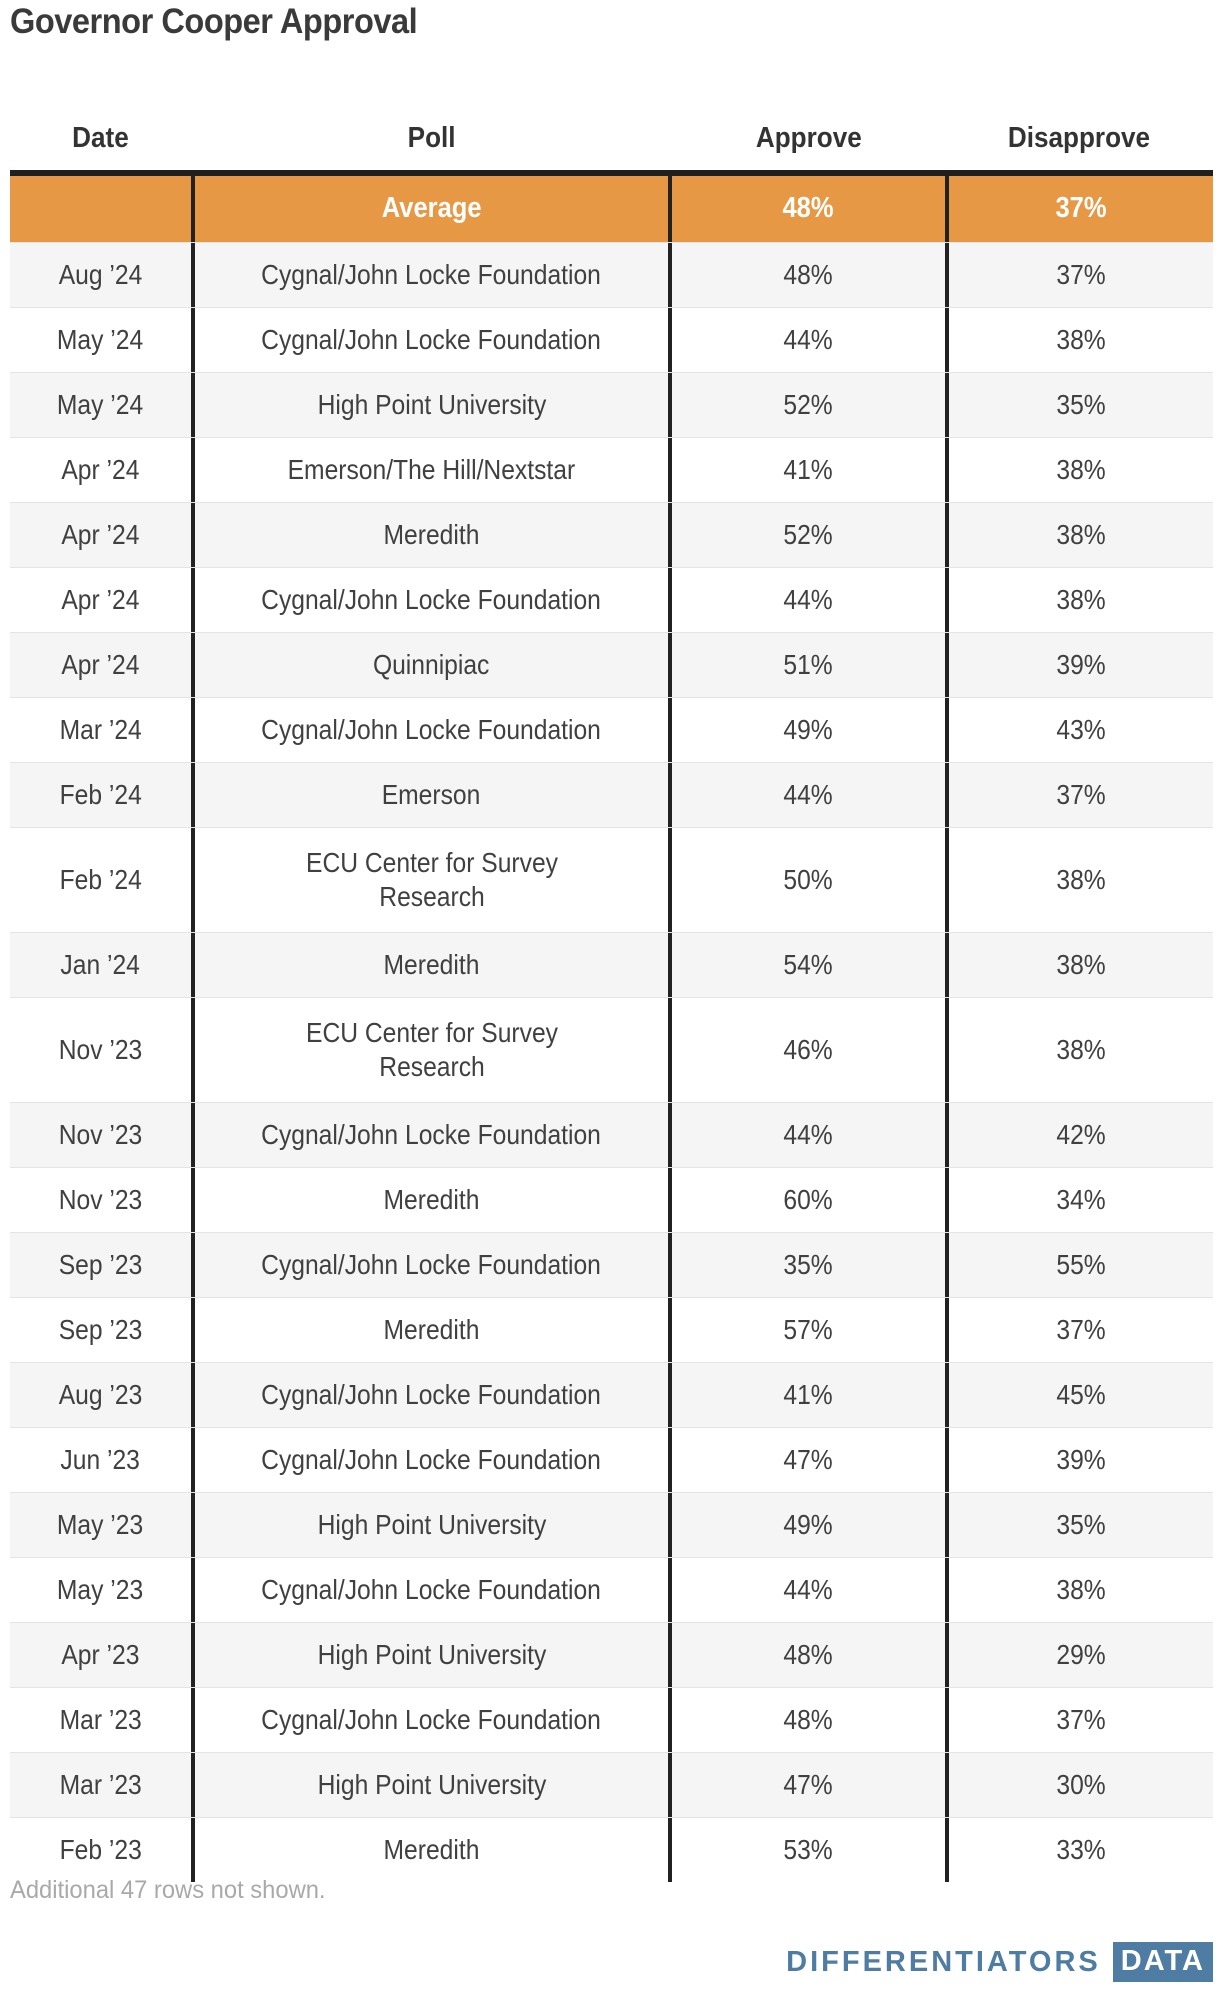 The height and width of the screenshot is (2000, 1220). Describe the element at coordinates (214, 21) in the screenshot. I see `page-title: Governor Cooper Approval` at that location.